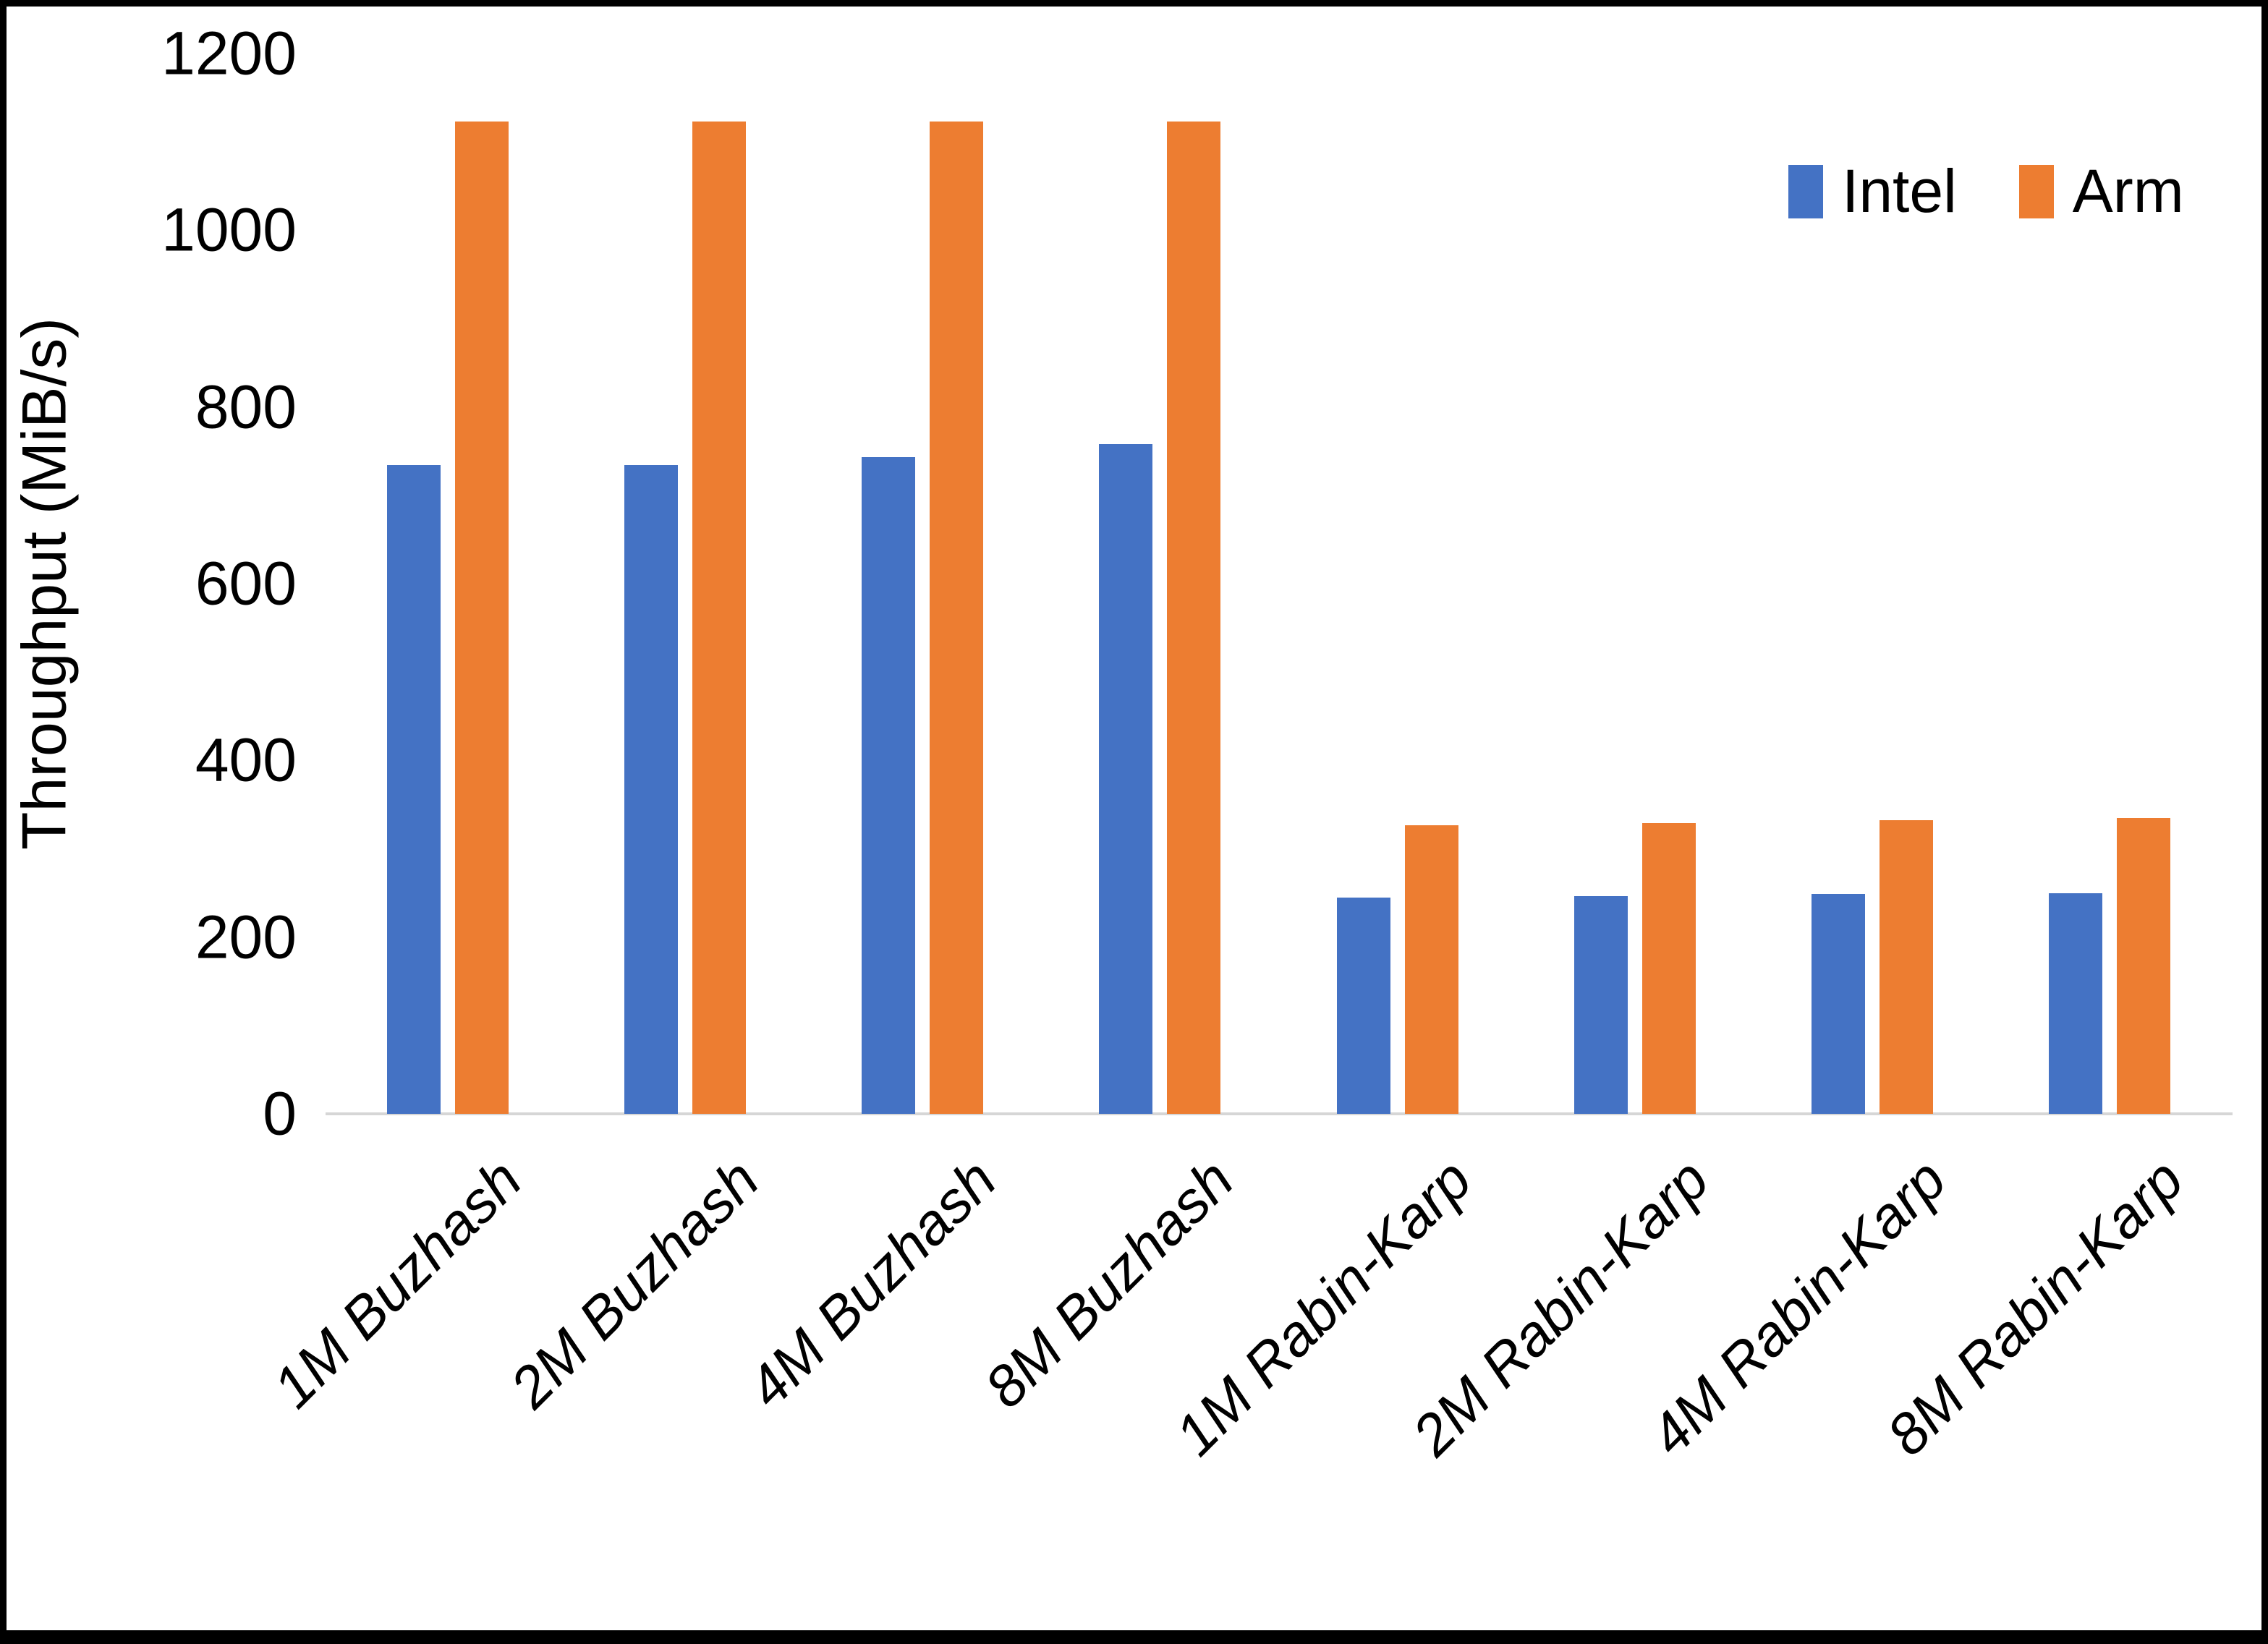 This screenshot has width=2268, height=1644. What do you see at coordinates (634, 1283) in the screenshot?
I see `x-category-label: 2M Buzhash` at bounding box center [634, 1283].